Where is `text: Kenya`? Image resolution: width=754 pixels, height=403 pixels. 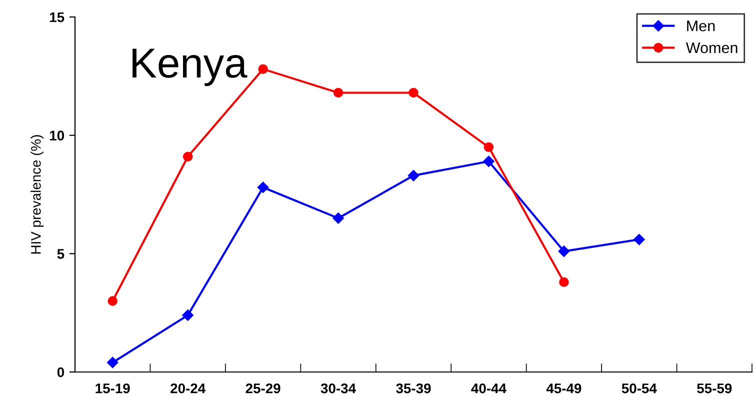 text: Kenya is located at coordinates (190, 67).